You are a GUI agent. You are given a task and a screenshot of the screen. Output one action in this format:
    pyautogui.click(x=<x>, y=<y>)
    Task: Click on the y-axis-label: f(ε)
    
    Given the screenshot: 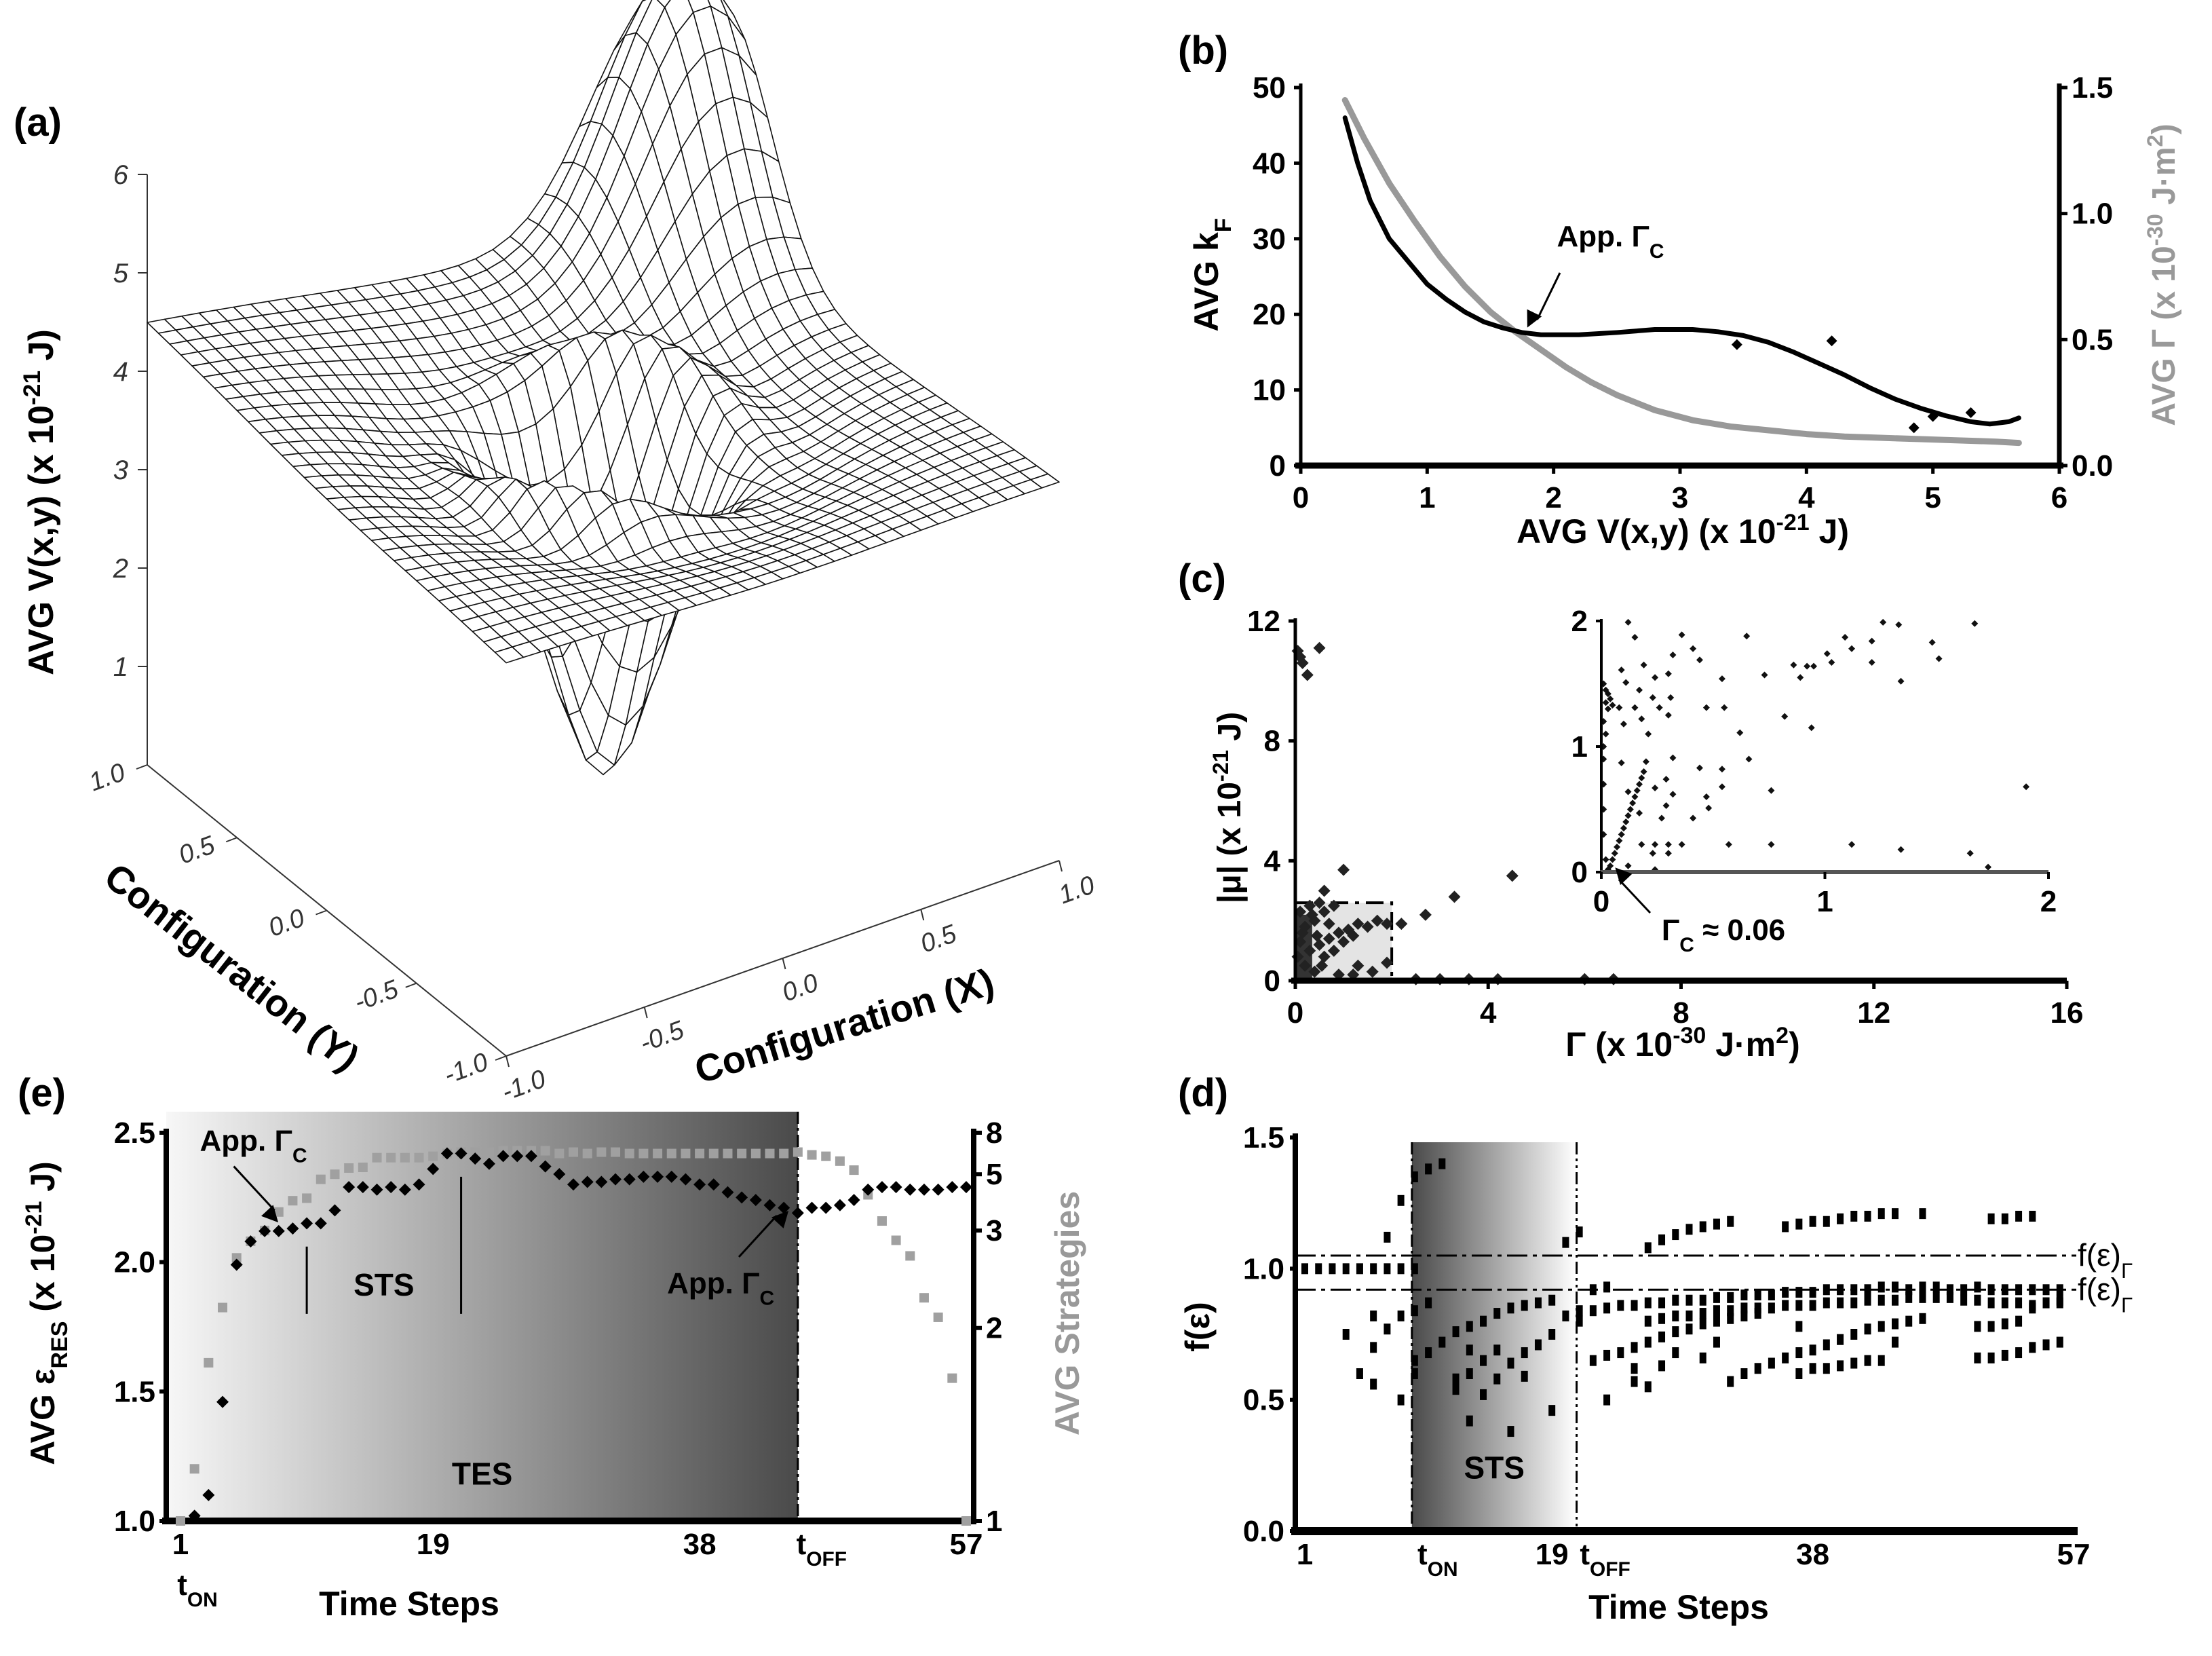 What is the action you would take?
    pyautogui.click(x=1198, y=1327)
    